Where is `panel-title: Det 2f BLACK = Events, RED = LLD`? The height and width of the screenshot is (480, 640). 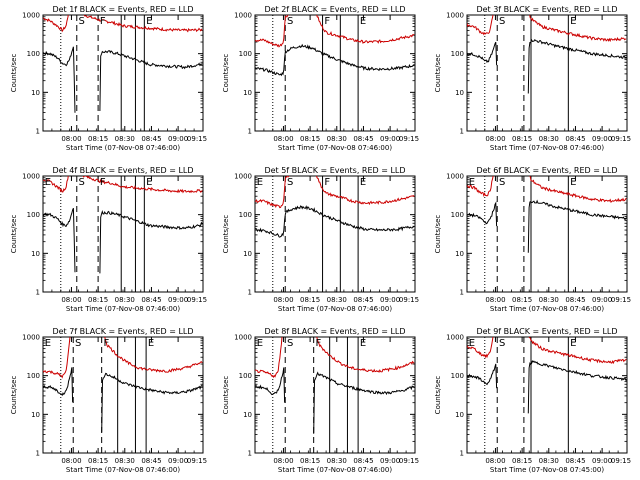 panel-title: Det 2f BLACK = Events, RED = LLD is located at coordinates (334, 9).